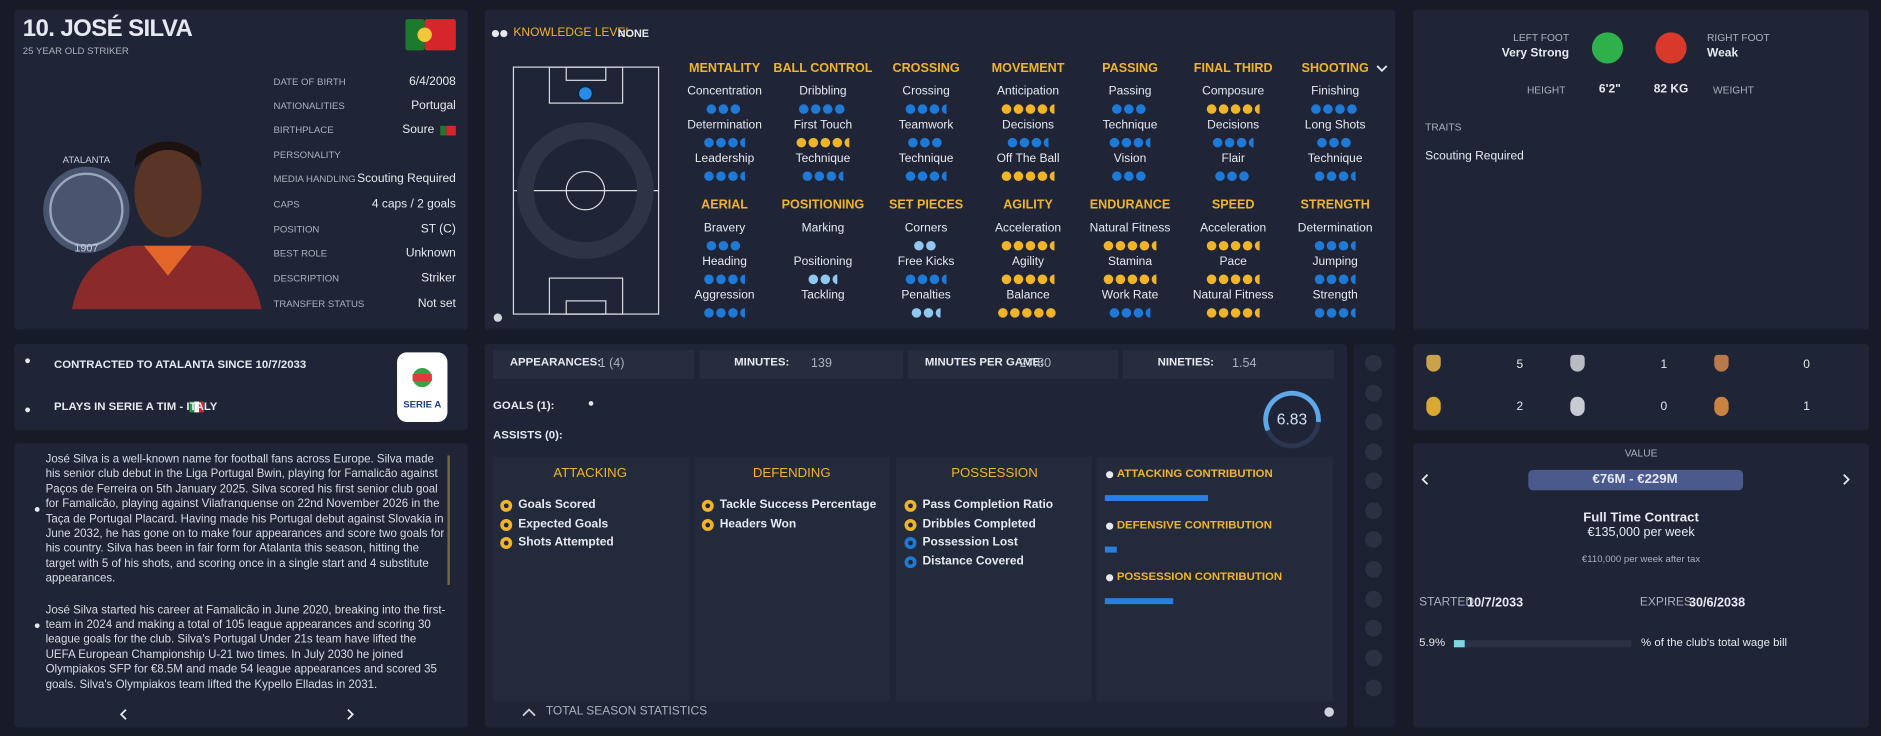 The height and width of the screenshot is (736, 1881). I want to click on focus-title: POSSESSION, so click(994, 473).